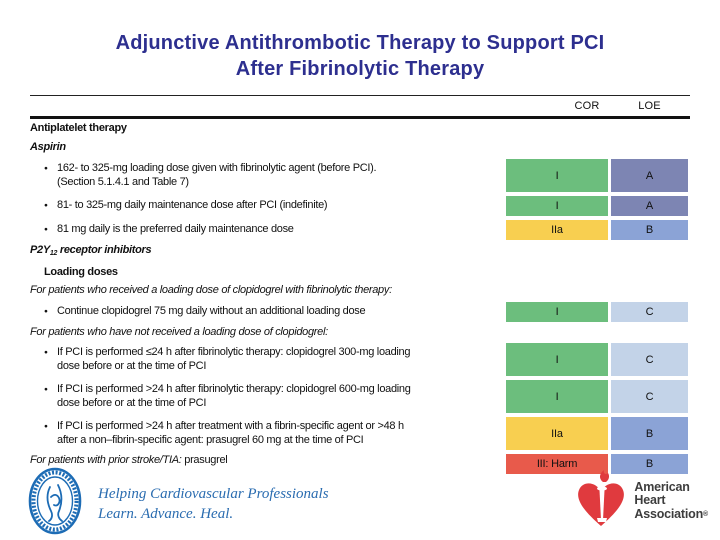 This screenshot has height=540, width=720. I want to click on header-rule-thick, so click(360, 117).